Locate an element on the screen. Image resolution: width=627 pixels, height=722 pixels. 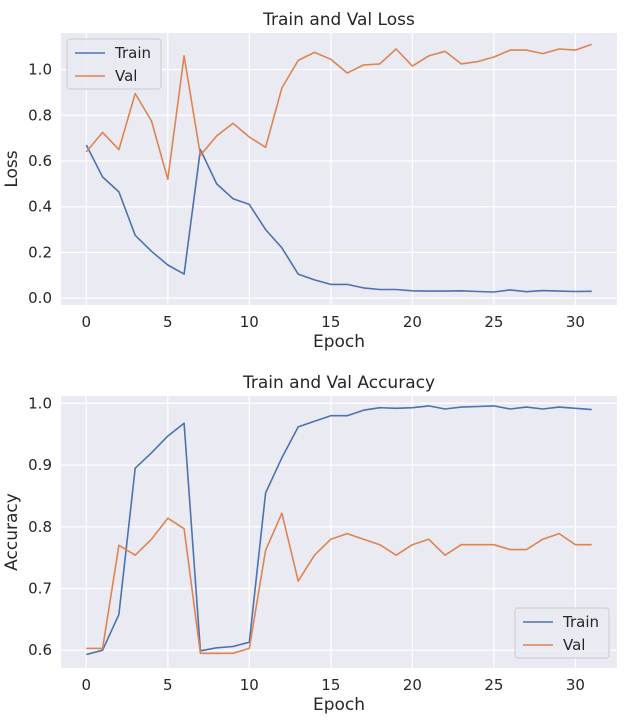
y-axis-label: Loss is located at coordinates (12, 168).